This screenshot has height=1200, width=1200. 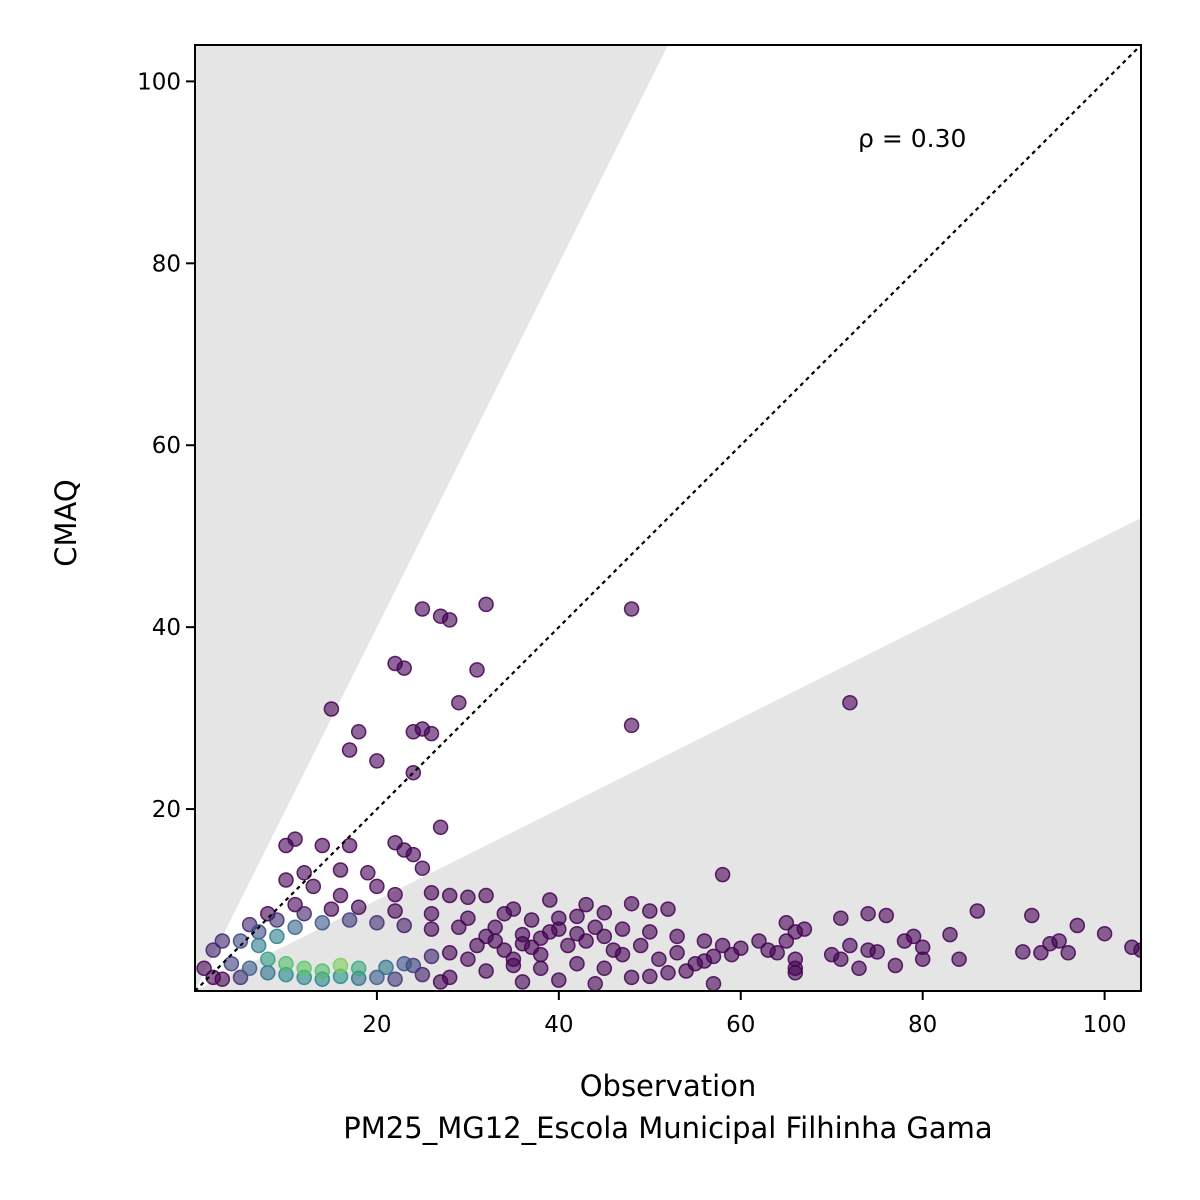 I want to click on y-tick-label: 60, so click(x=166, y=446).